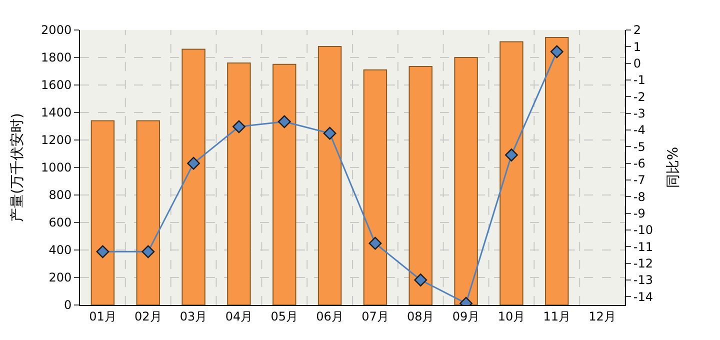  I want to click on x-tick-label: 02月, so click(148, 316).